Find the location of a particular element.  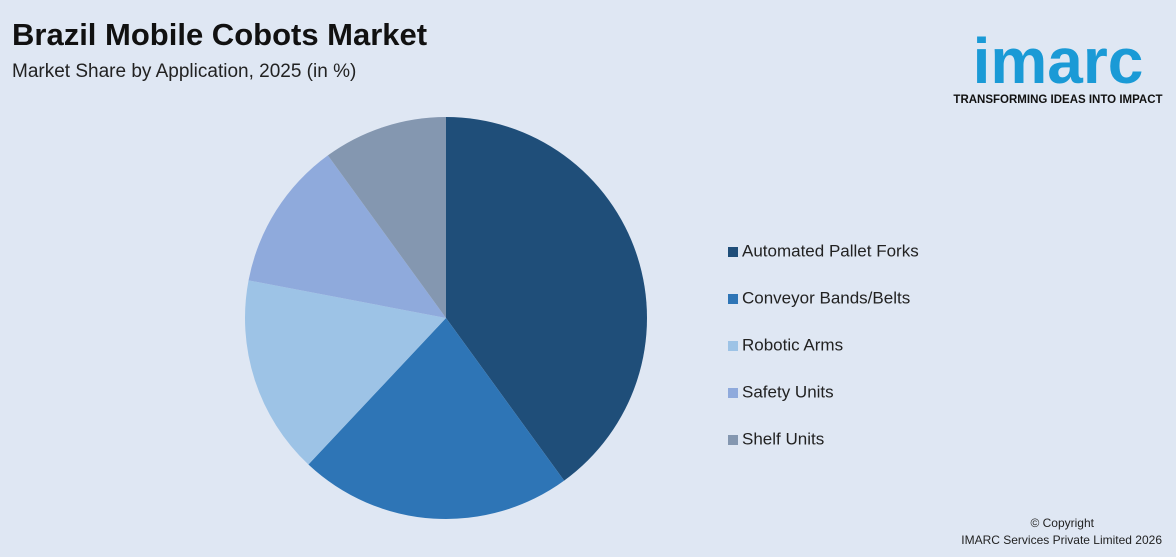

company: IMARC Services Private Limited 2026 is located at coordinates (1061, 540).